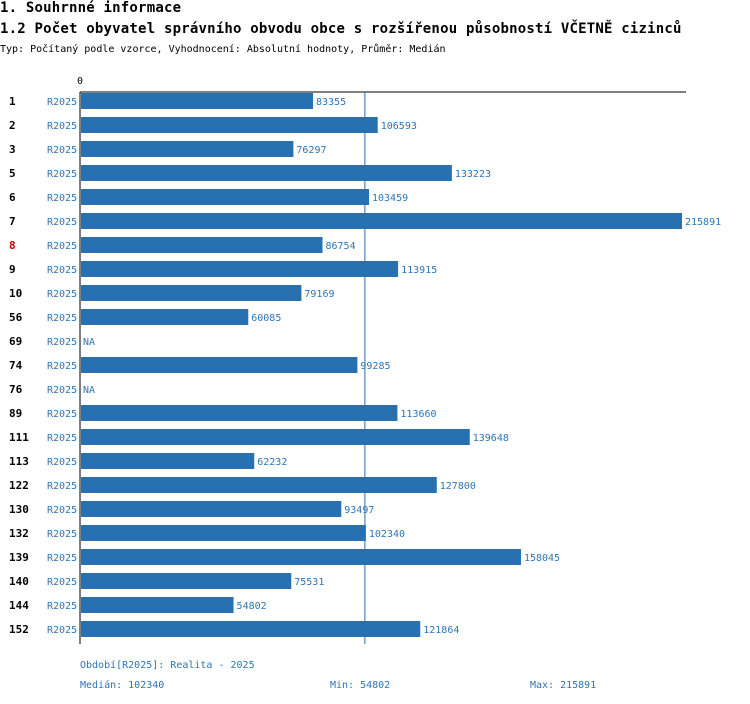 This screenshot has height=704, width=750. I want to click on row-id-label: 139, so click(19, 557).